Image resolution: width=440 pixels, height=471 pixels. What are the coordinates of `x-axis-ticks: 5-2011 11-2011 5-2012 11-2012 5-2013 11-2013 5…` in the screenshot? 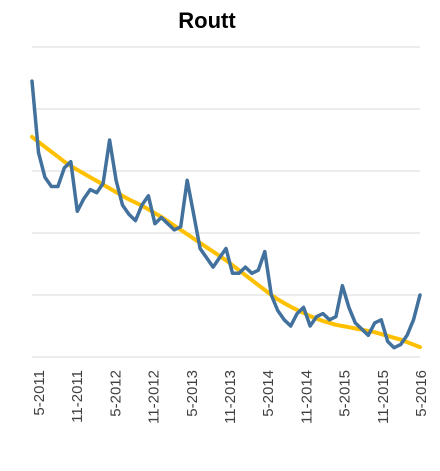 It's located at (230, 397).